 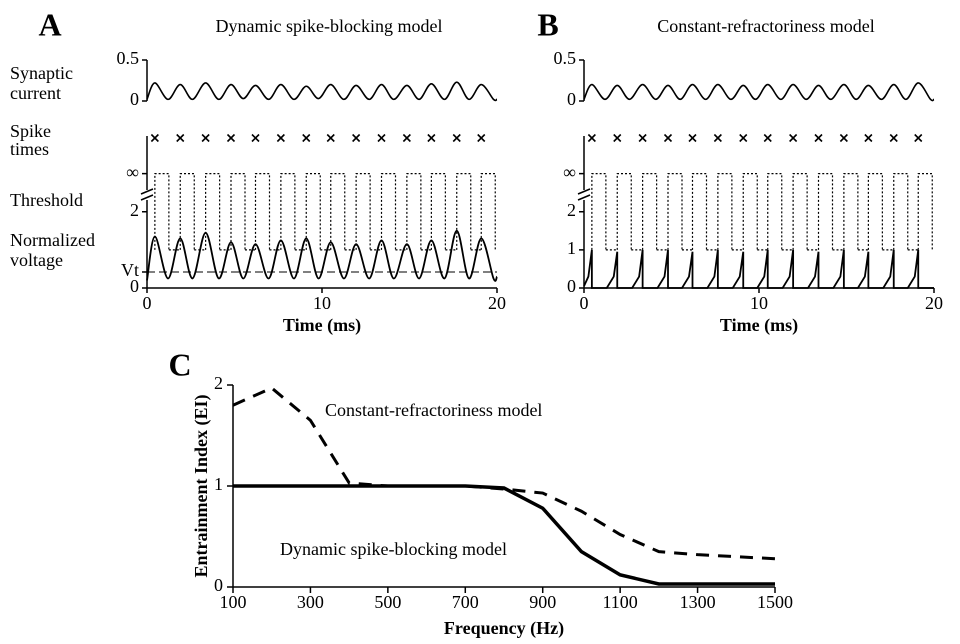 I want to click on panel-letter: A, so click(x=49, y=24).